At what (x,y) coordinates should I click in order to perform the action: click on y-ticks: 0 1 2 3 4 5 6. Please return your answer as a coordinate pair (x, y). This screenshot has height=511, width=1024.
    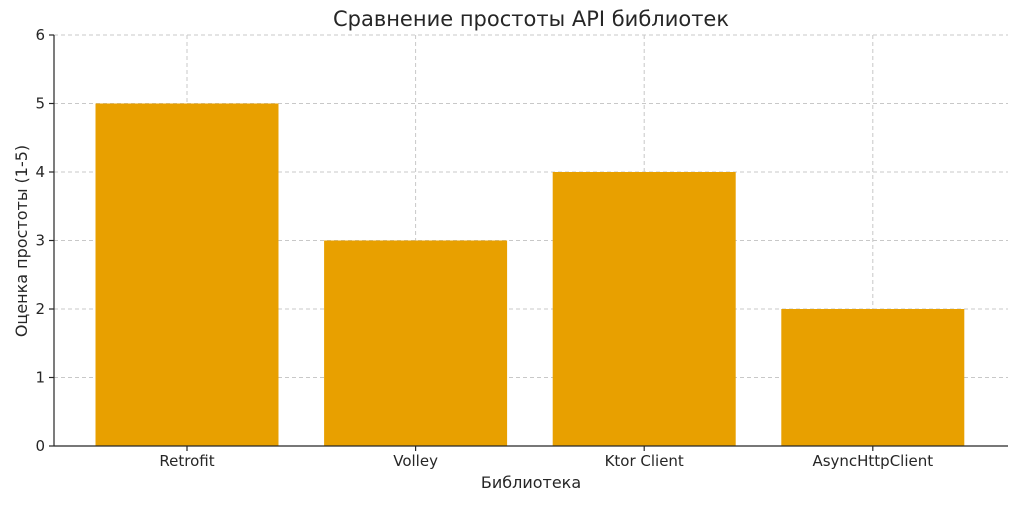
    Looking at the image, I should click on (44, 240).